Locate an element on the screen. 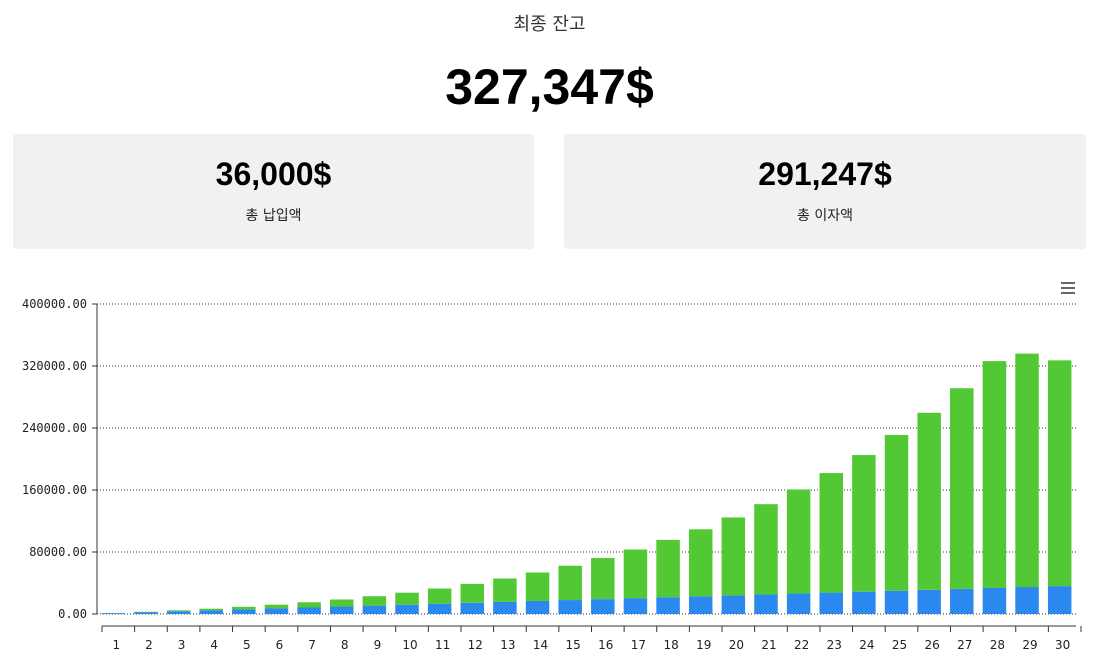 The width and height of the screenshot is (1099, 662). x-tick-label: 18 is located at coordinates (670, 645).